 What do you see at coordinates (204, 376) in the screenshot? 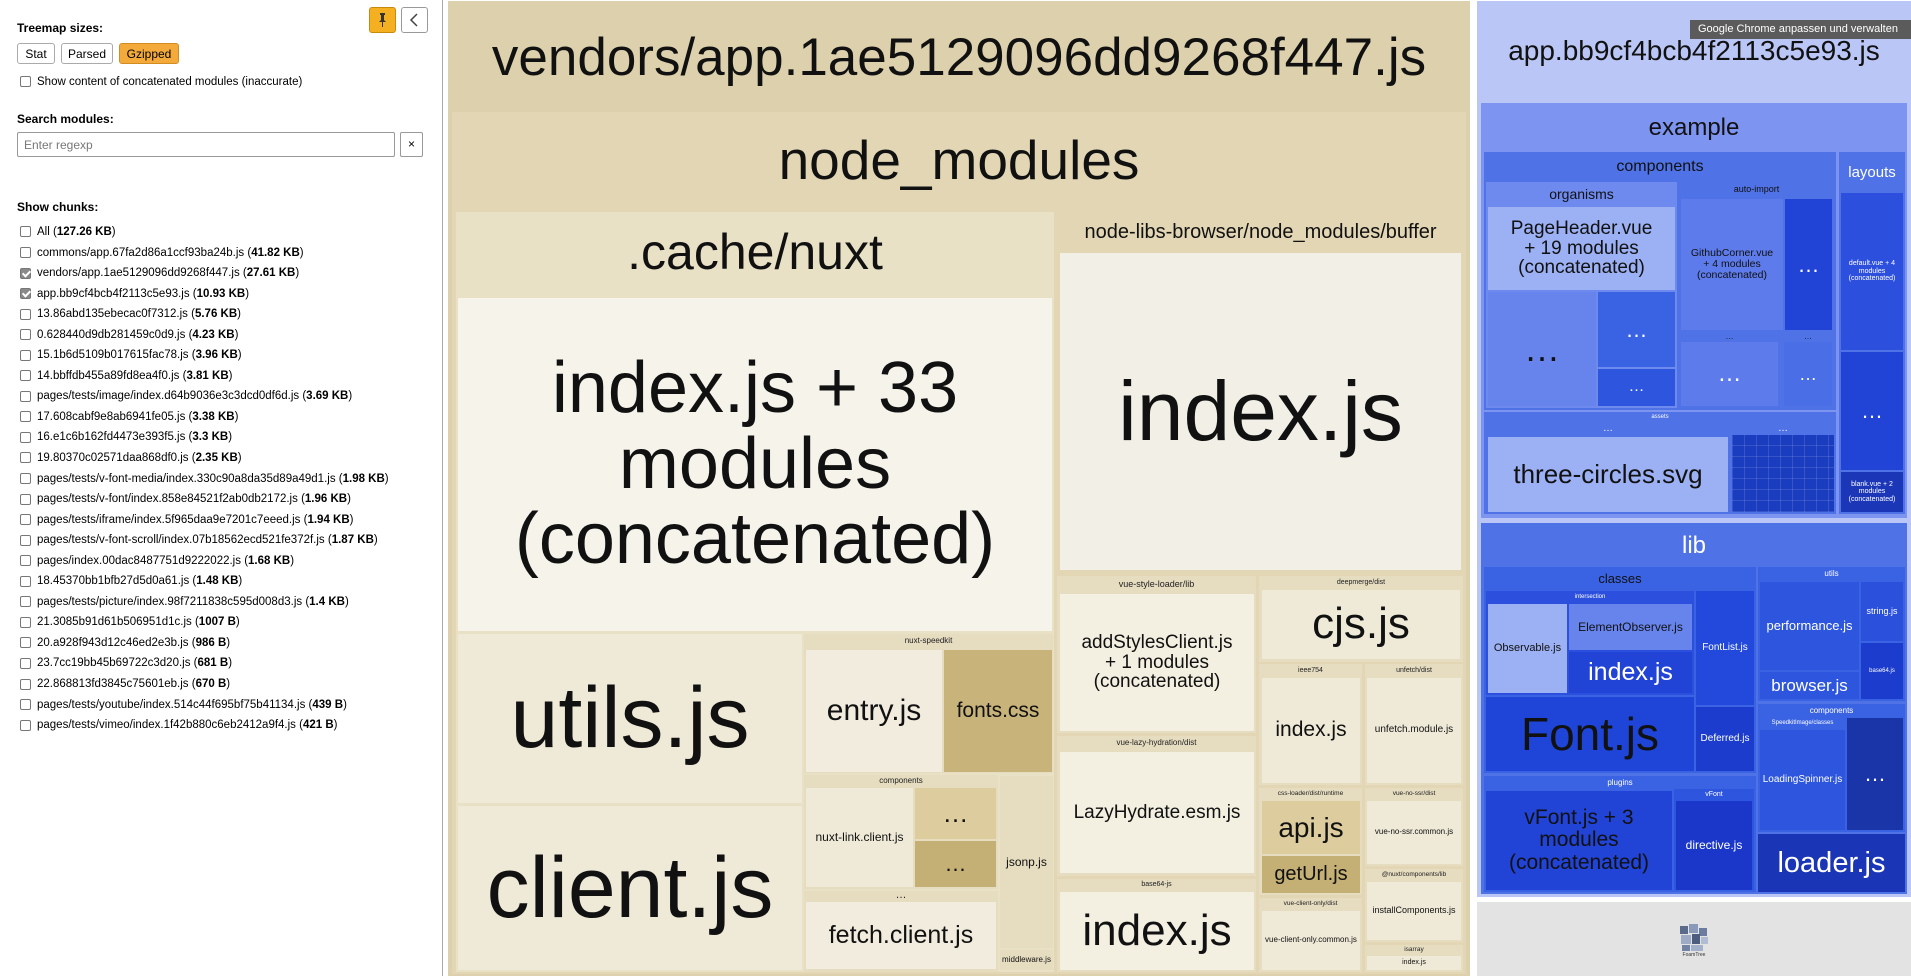
I see `chunk-item: 14.bbffdb455a89fd8ea4f0.js (3.81 KB)` at bounding box center [204, 376].